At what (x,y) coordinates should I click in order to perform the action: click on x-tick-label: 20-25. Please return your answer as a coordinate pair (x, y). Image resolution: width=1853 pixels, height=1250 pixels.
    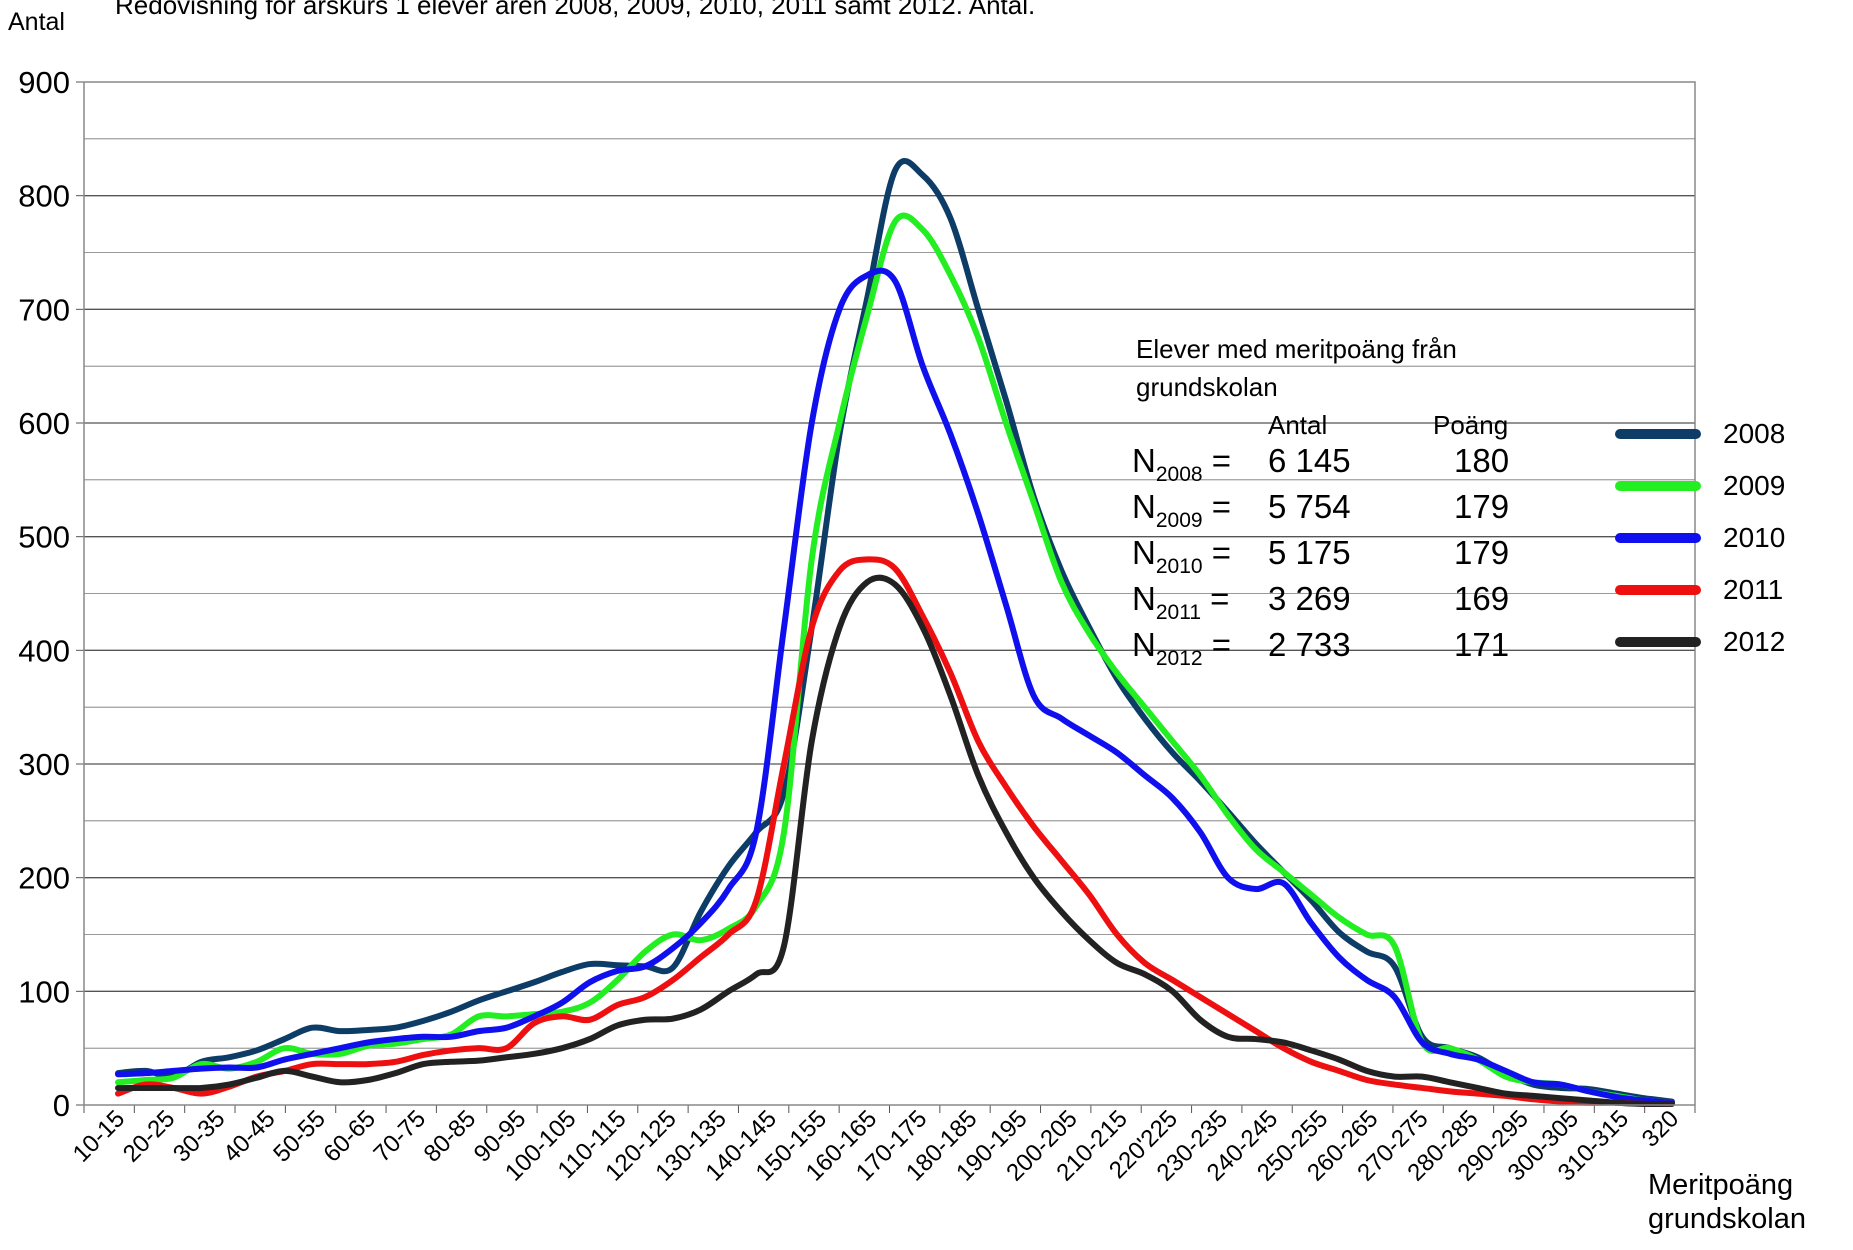
    Looking at the image, I should click on (149, 1136).